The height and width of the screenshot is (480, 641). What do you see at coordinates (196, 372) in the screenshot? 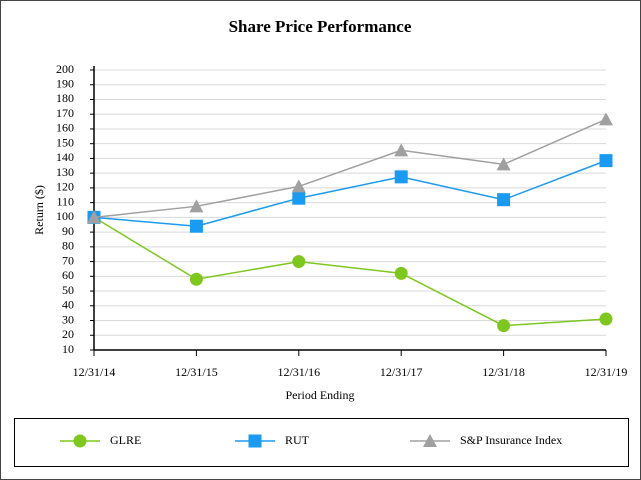
I see `x-tick-label: 12/31/15` at bounding box center [196, 372].